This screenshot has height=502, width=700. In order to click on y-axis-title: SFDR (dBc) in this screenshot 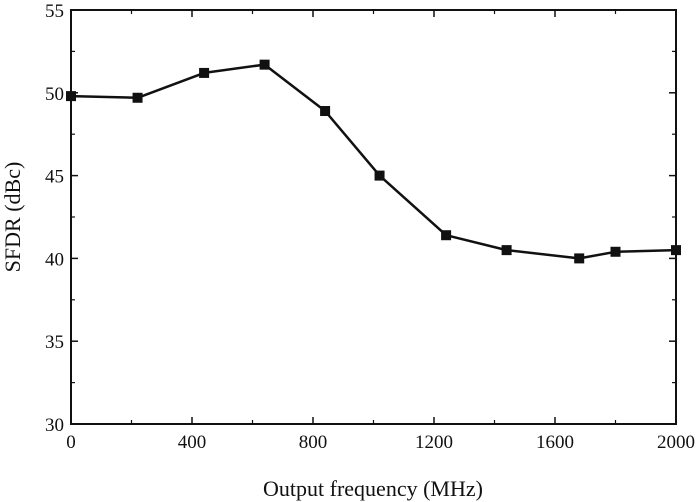, I will do `click(12, 217)`.